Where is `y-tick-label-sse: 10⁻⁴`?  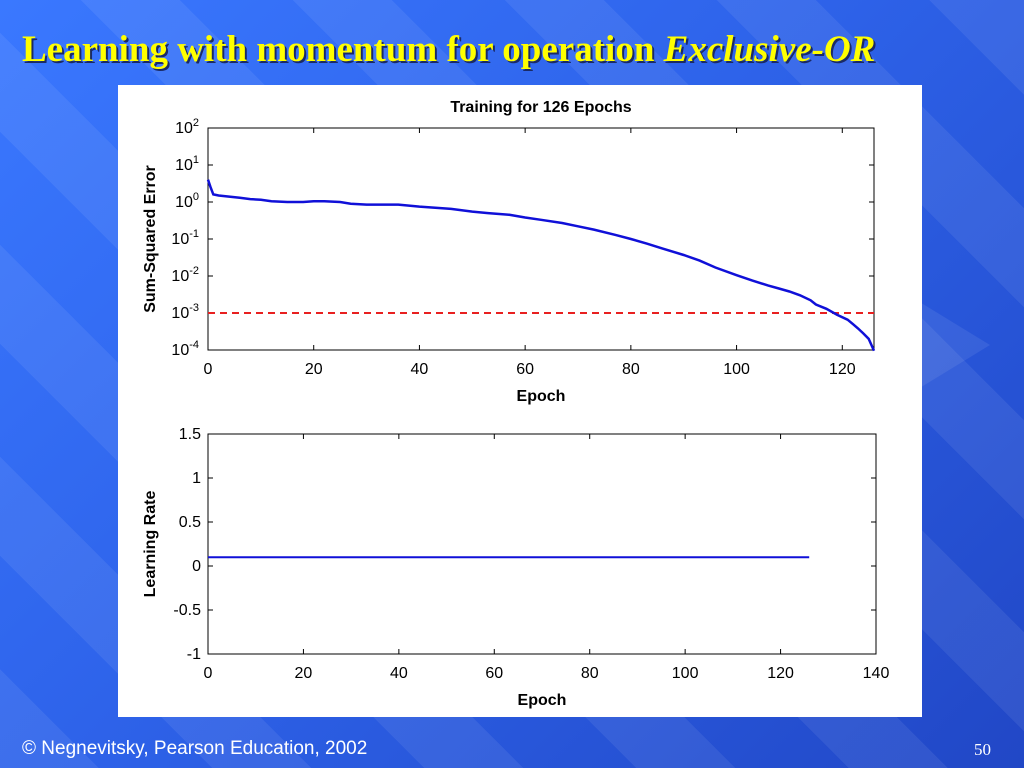
y-tick-label-sse: 10⁻⁴ is located at coordinates (185, 349).